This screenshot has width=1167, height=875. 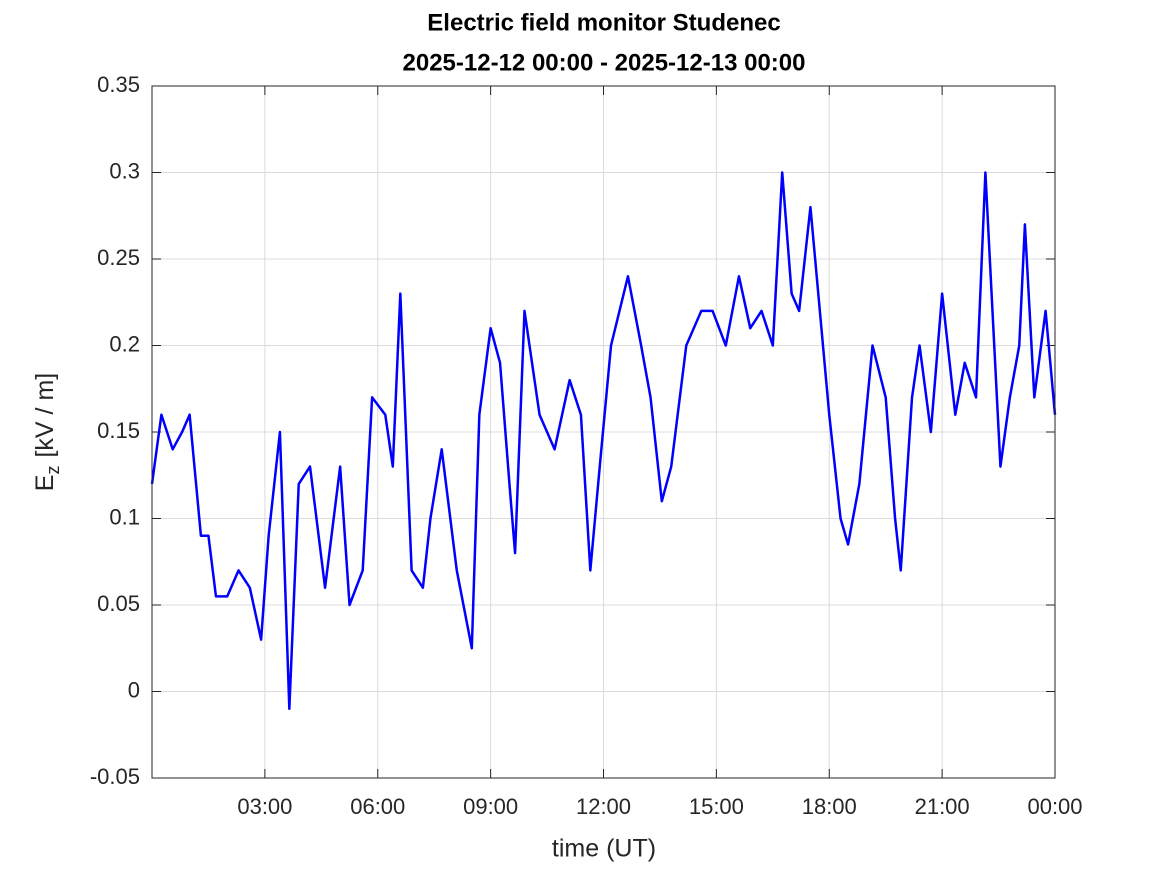 I want to click on y-tick-label: 0.3, so click(x=124, y=170).